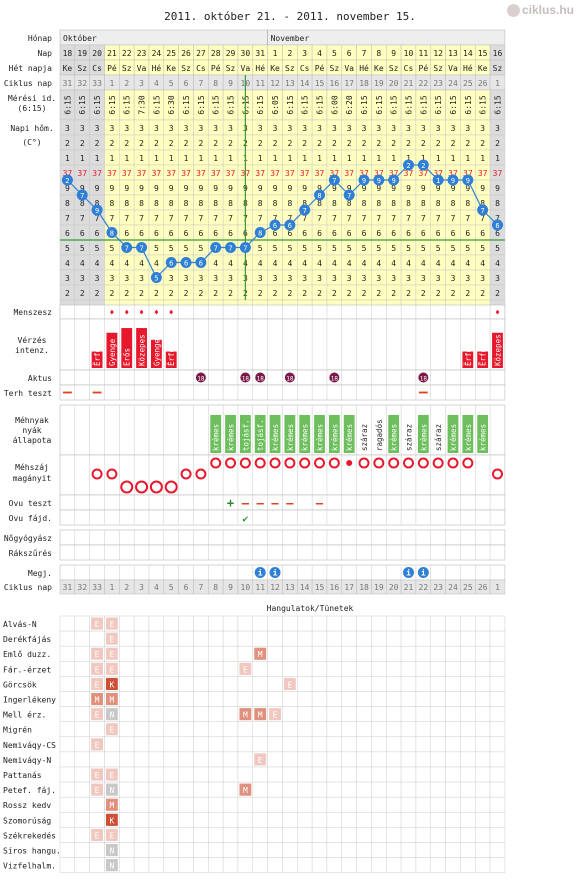 The width and height of the screenshot is (580, 880). What do you see at coordinates (141, 83) in the screenshot?
I see `cycle-day-value: 3` at bounding box center [141, 83].